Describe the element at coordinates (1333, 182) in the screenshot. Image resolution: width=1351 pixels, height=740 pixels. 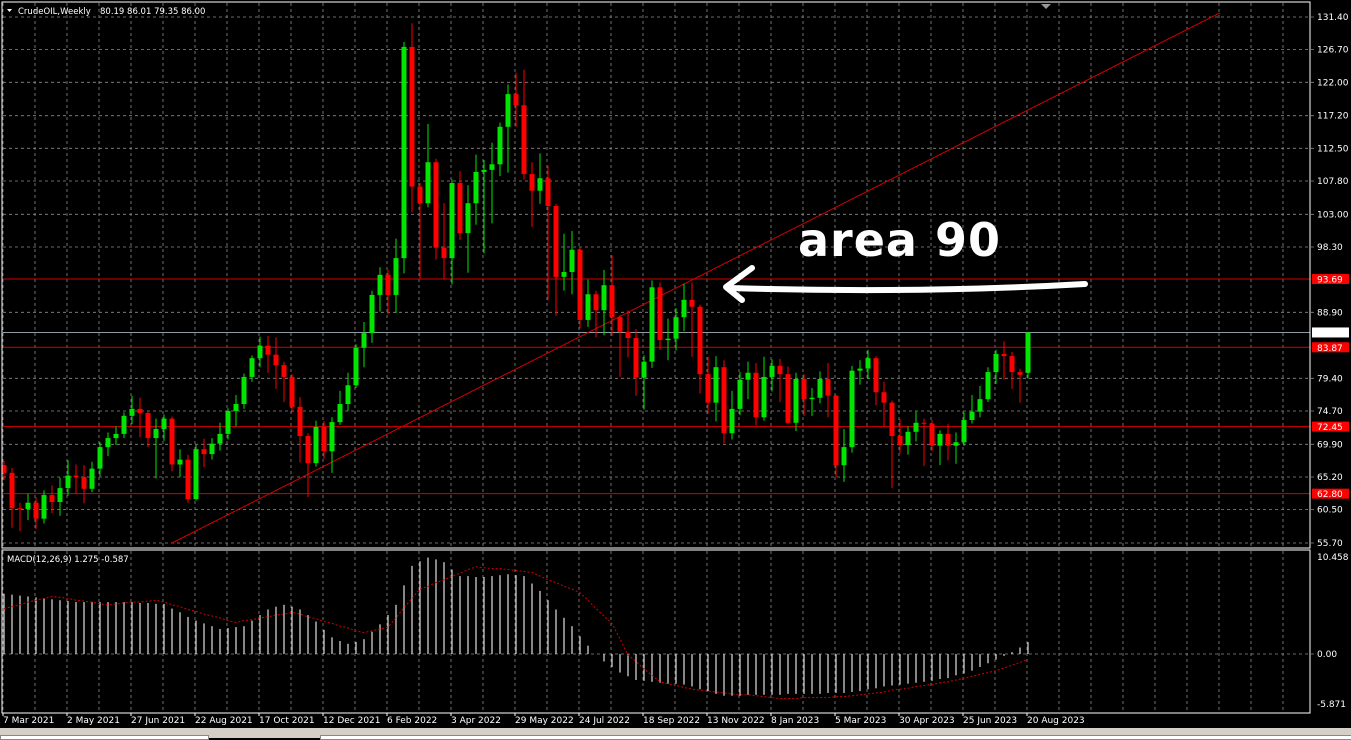
I see `price-tick-label: 107.80` at that location.